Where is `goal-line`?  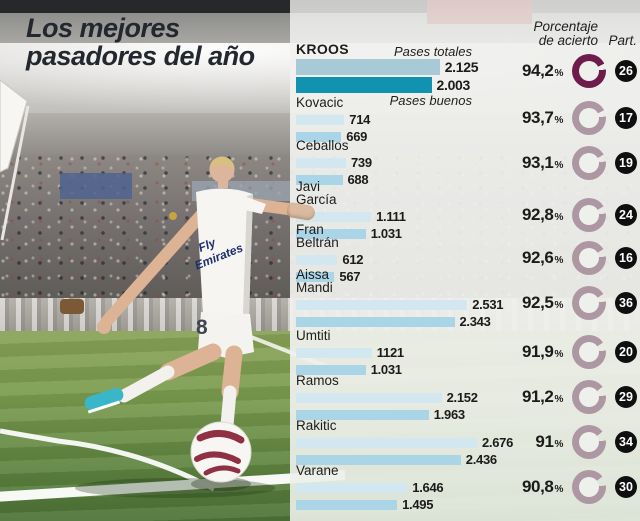 goal-line is located at coordinates (173, 486).